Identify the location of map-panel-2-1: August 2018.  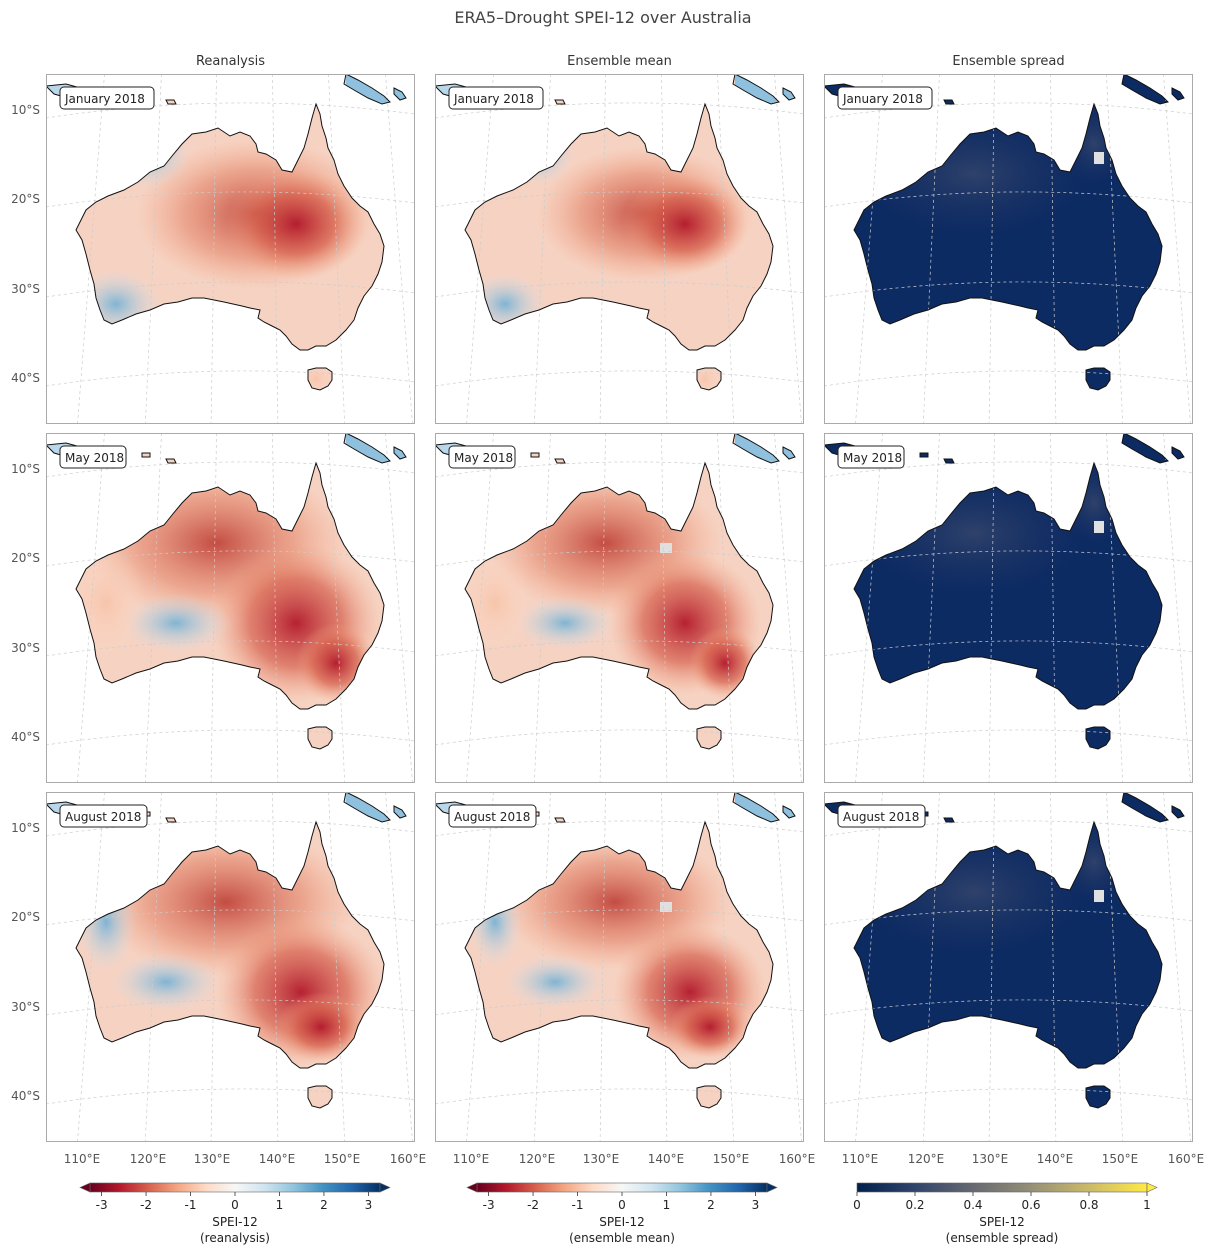
(619, 967).